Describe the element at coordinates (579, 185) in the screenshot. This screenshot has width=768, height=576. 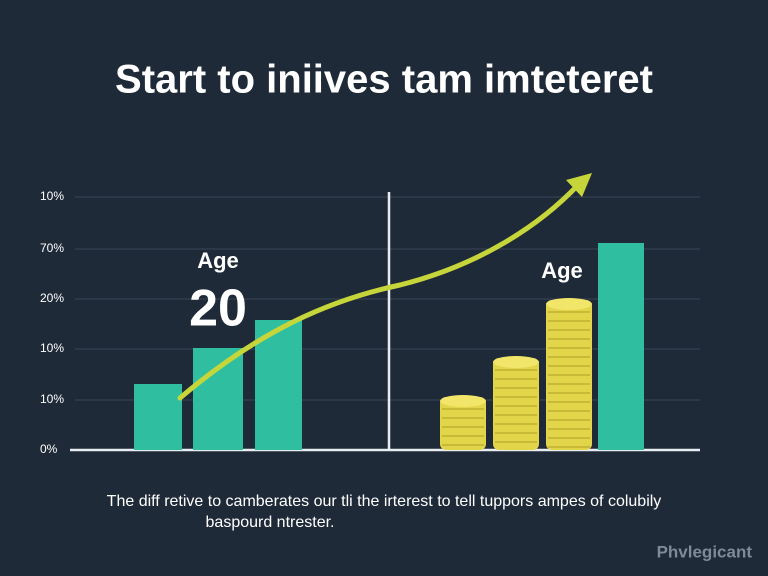
I see `arrow-head` at that location.